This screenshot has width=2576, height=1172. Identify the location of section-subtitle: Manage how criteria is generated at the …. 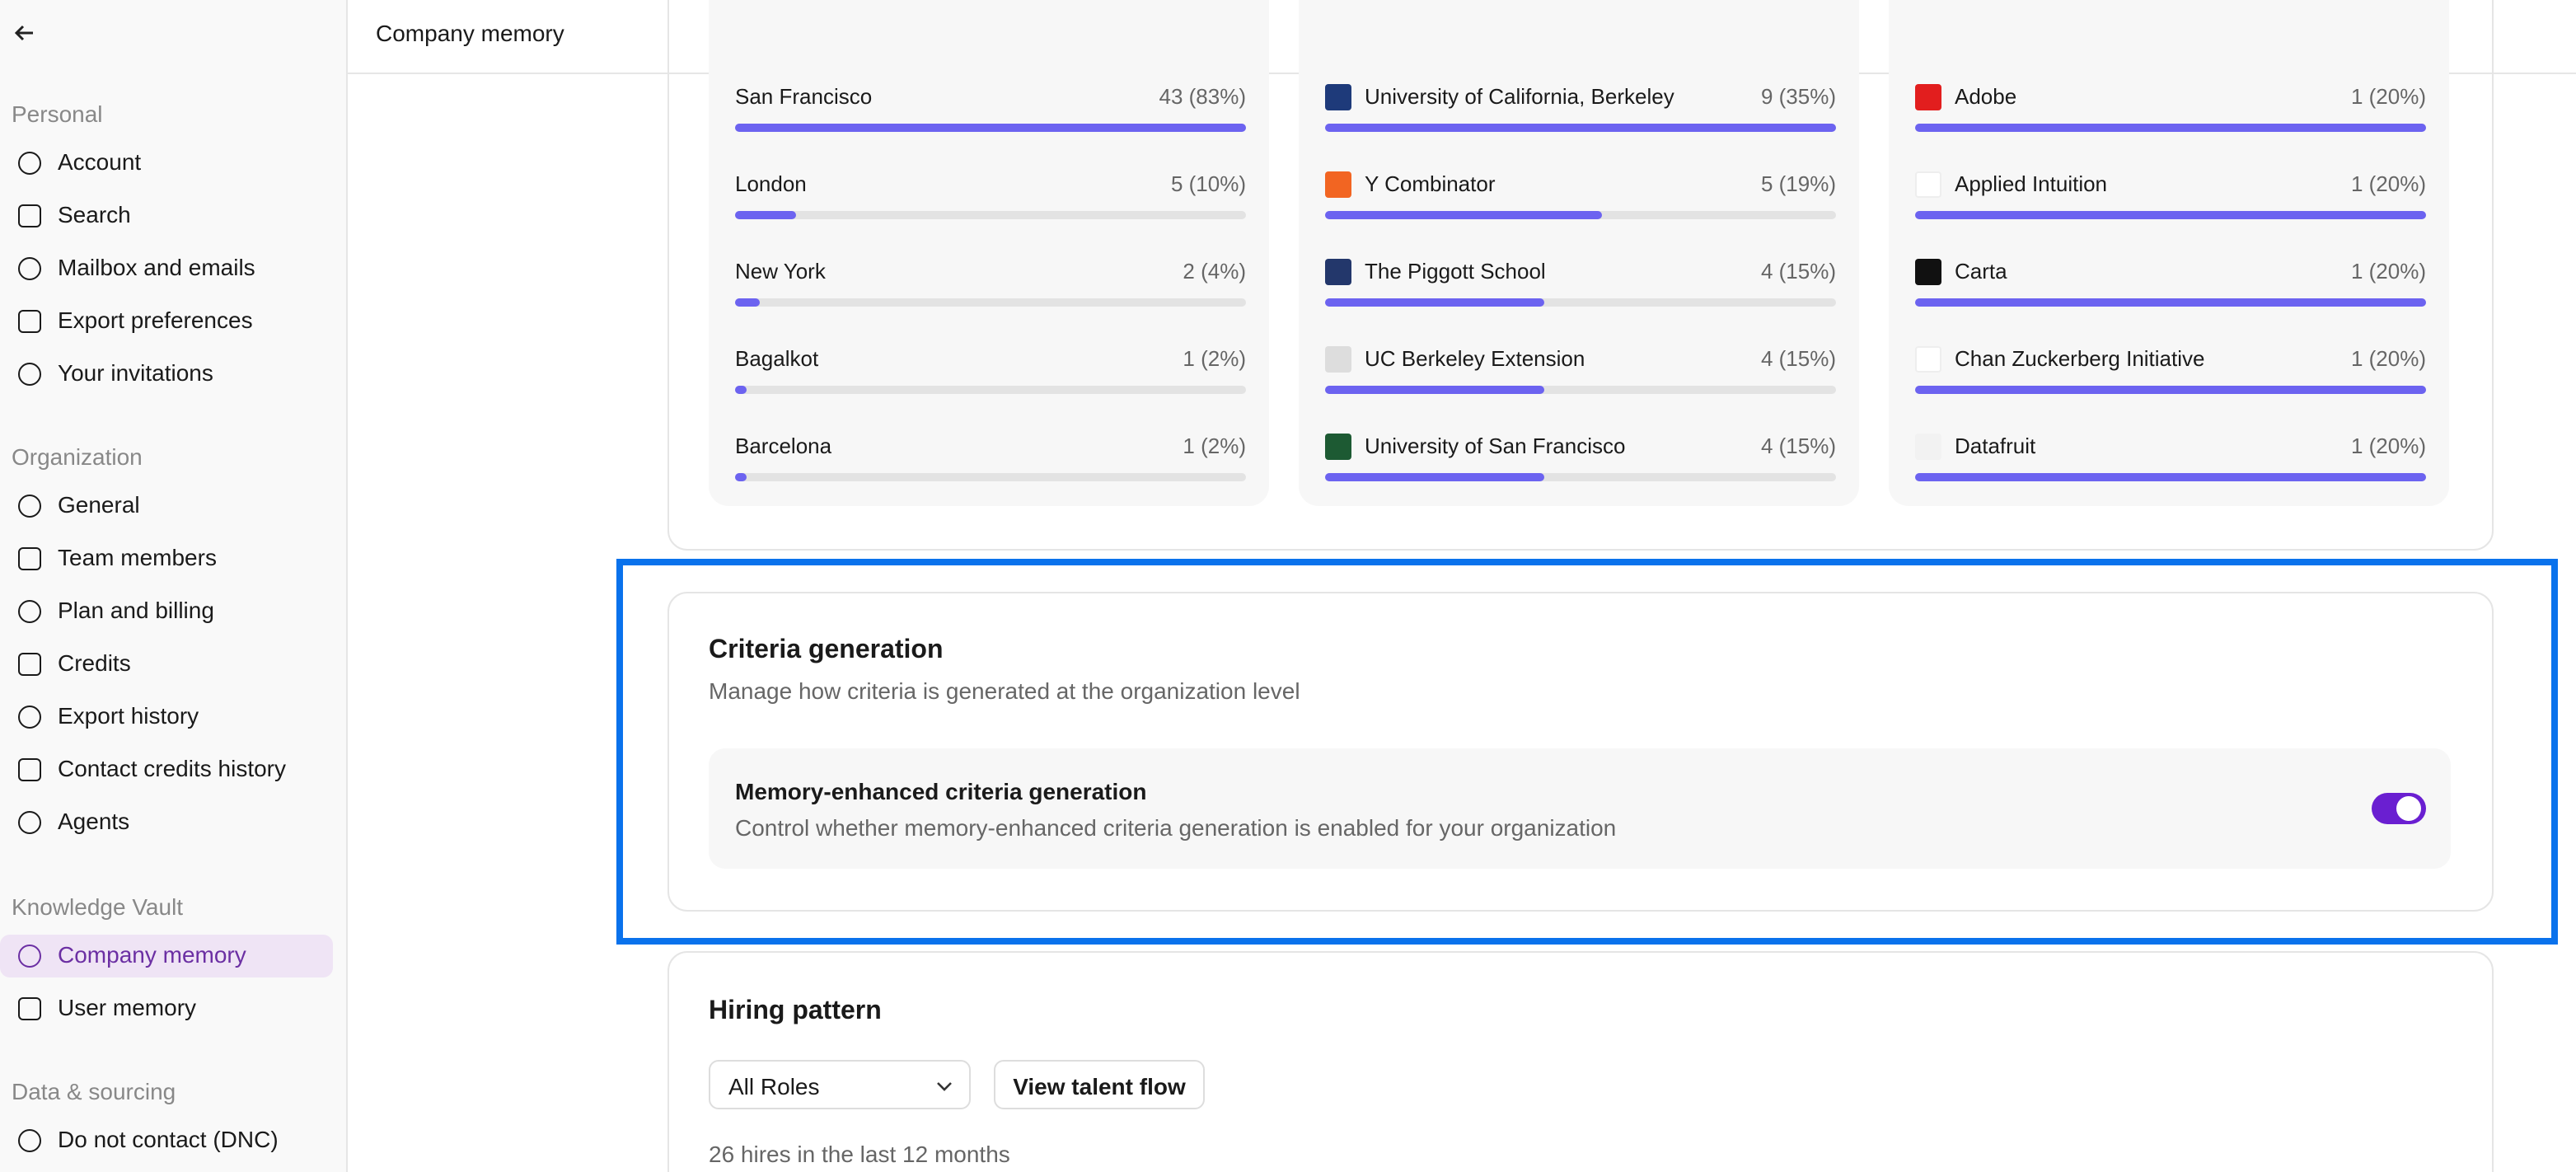
(1004, 690).